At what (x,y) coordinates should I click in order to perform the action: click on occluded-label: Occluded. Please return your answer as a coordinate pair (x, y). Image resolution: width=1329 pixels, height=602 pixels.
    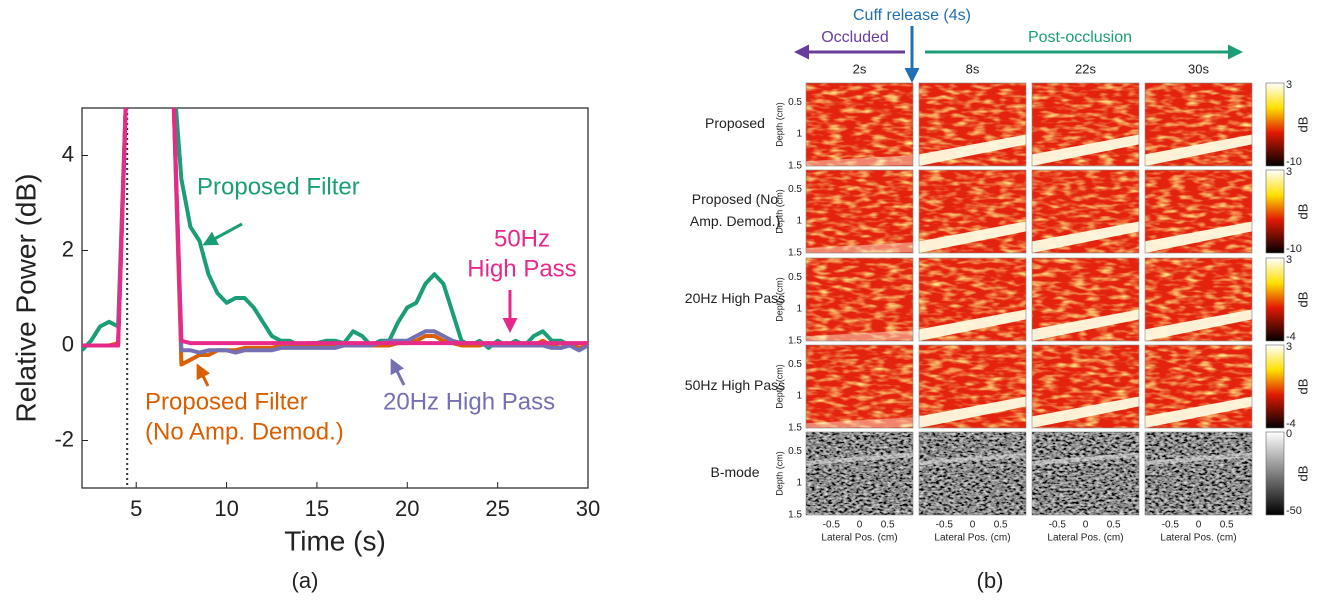
    Looking at the image, I should click on (855, 37).